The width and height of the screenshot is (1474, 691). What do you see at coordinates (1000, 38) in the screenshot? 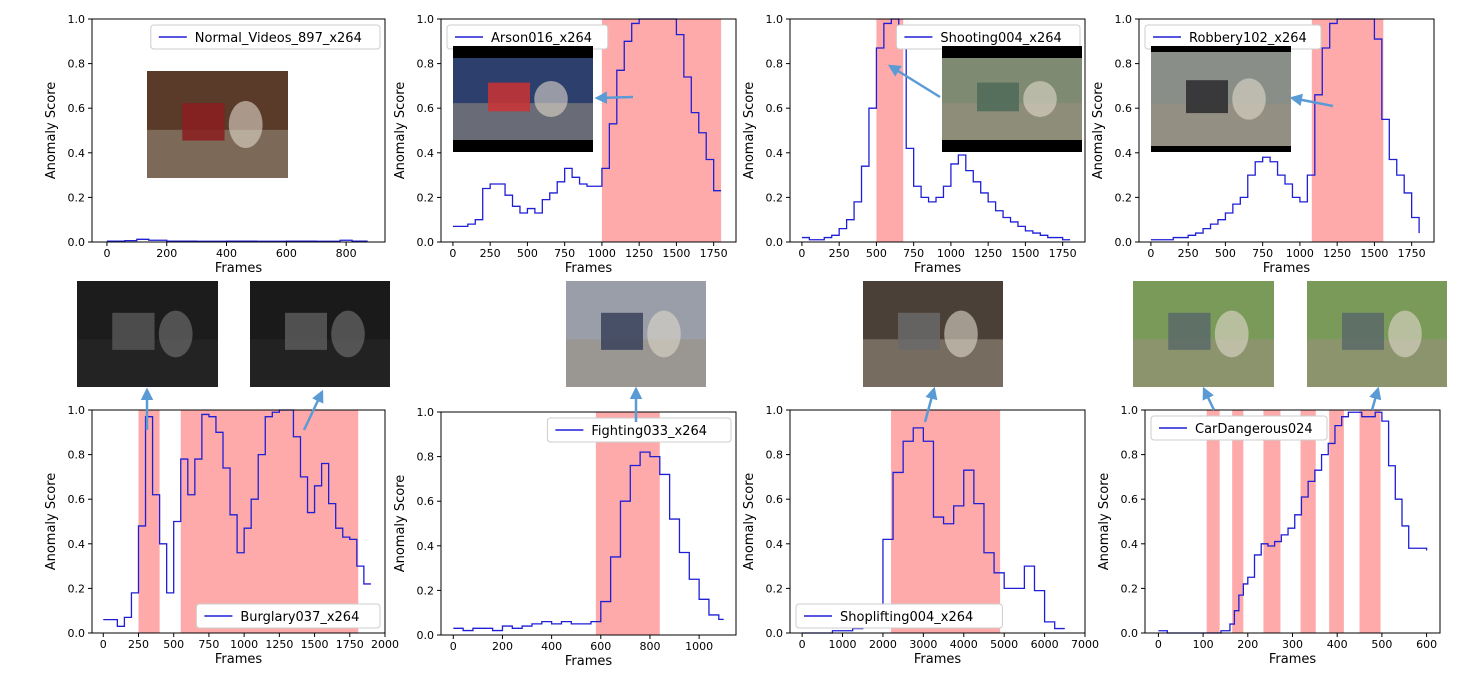
I see `legend-label: Shooting004_x264` at bounding box center [1000, 38].